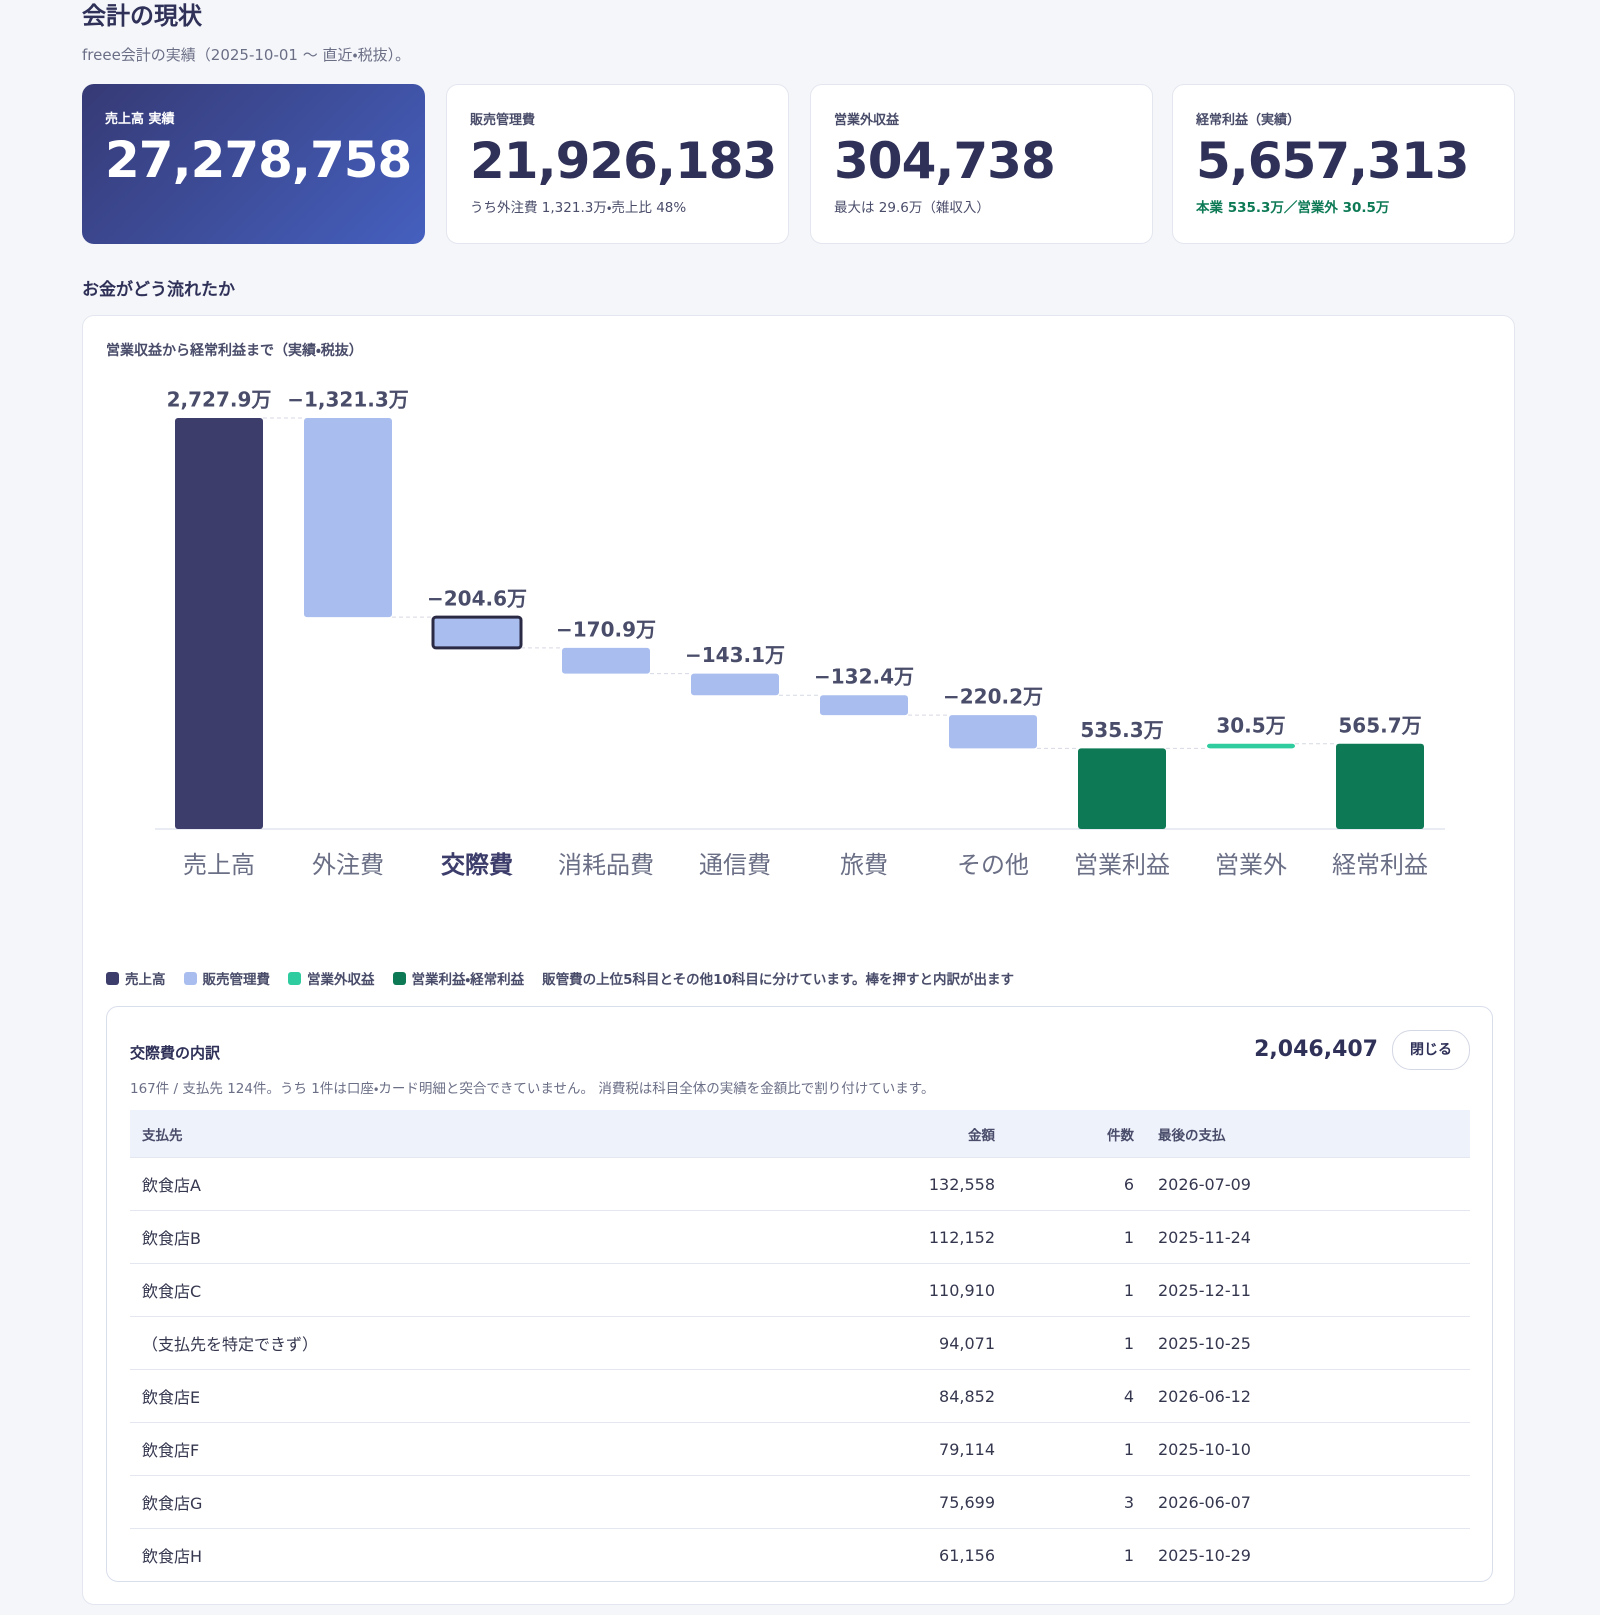 This screenshot has width=1600, height=1615. What do you see at coordinates (142, 16) in the screenshot?
I see `page-title: 会計の現状` at bounding box center [142, 16].